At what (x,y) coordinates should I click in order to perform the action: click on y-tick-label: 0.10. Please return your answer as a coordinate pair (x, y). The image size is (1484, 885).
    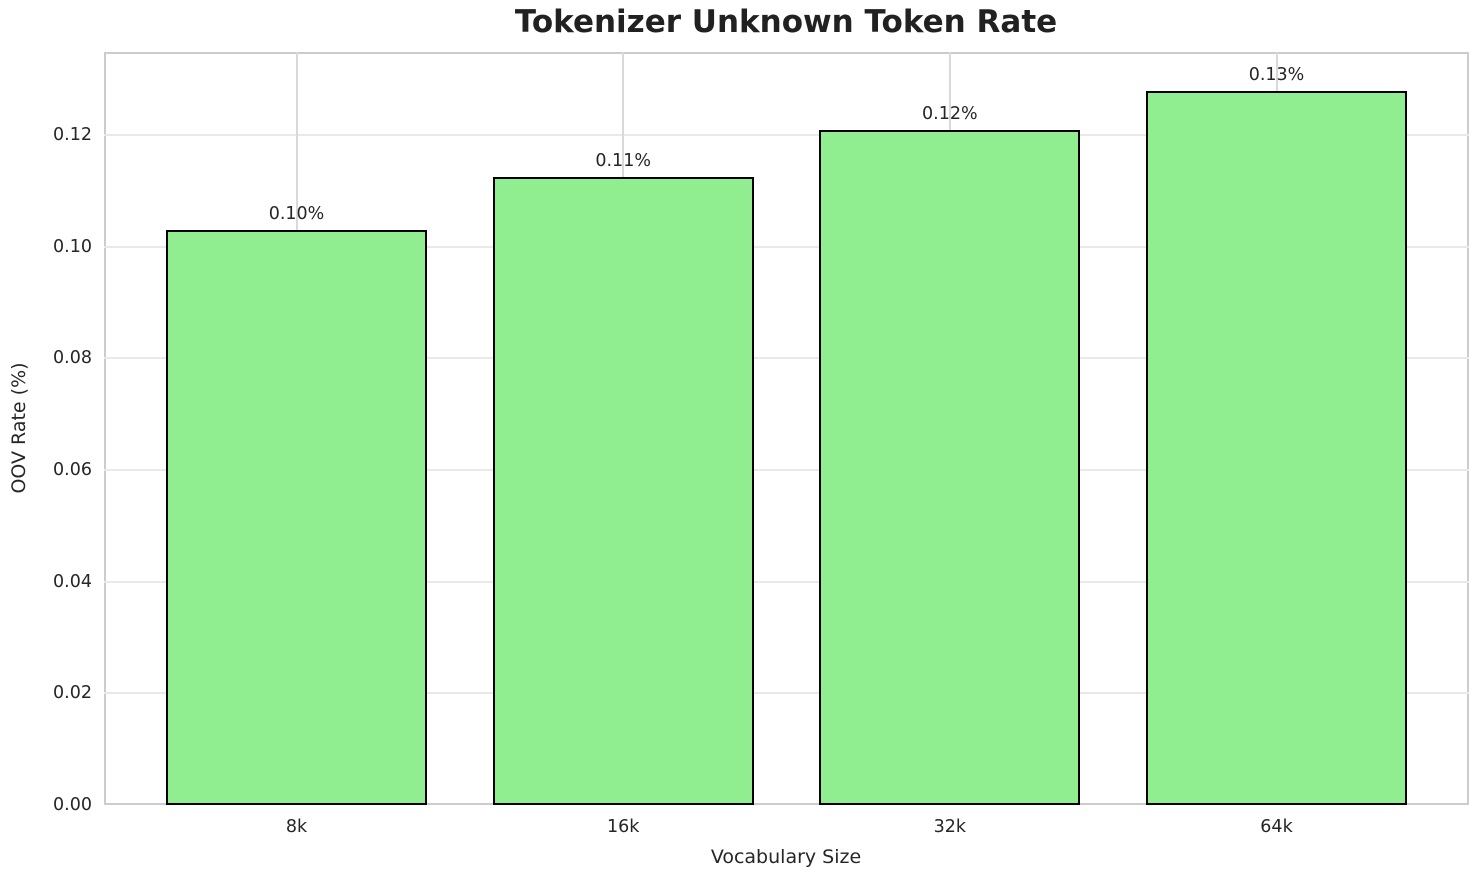
    Looking at the image, I should click on (72, 246).